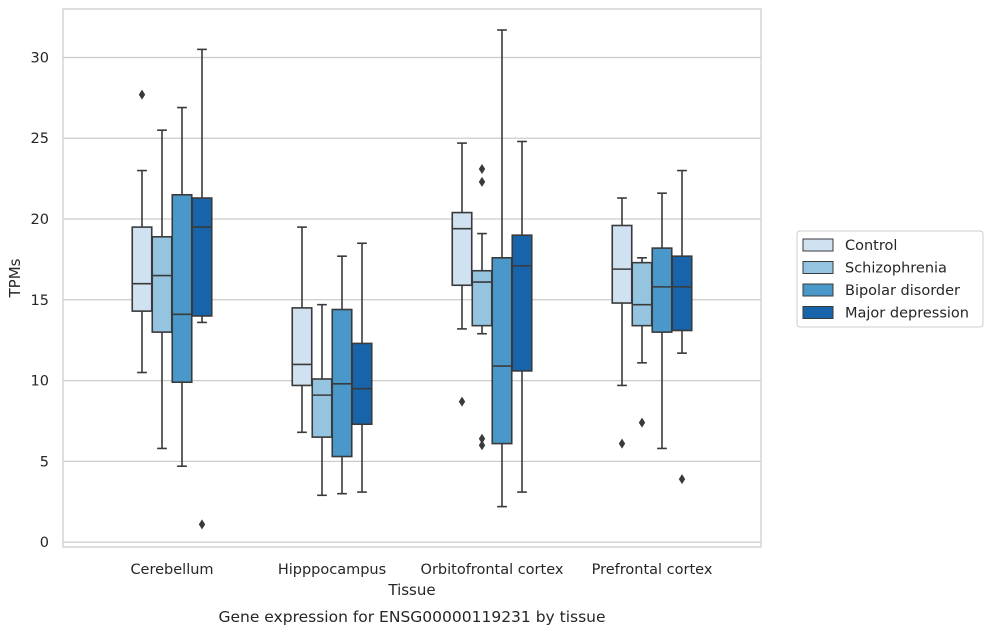  Describe the element at coordinates (871, 246) in the screenshot. I see `legend-label: Control` at that location.